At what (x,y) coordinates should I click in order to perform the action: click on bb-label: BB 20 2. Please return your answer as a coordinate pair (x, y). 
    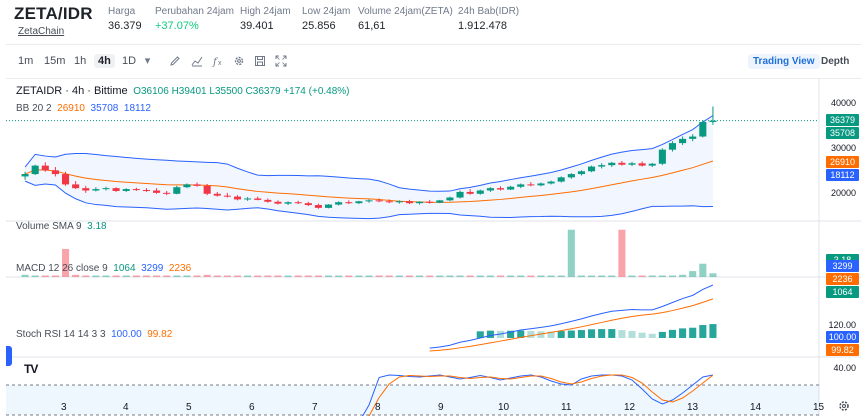
    Looking at the image, I should click on (34, 108).